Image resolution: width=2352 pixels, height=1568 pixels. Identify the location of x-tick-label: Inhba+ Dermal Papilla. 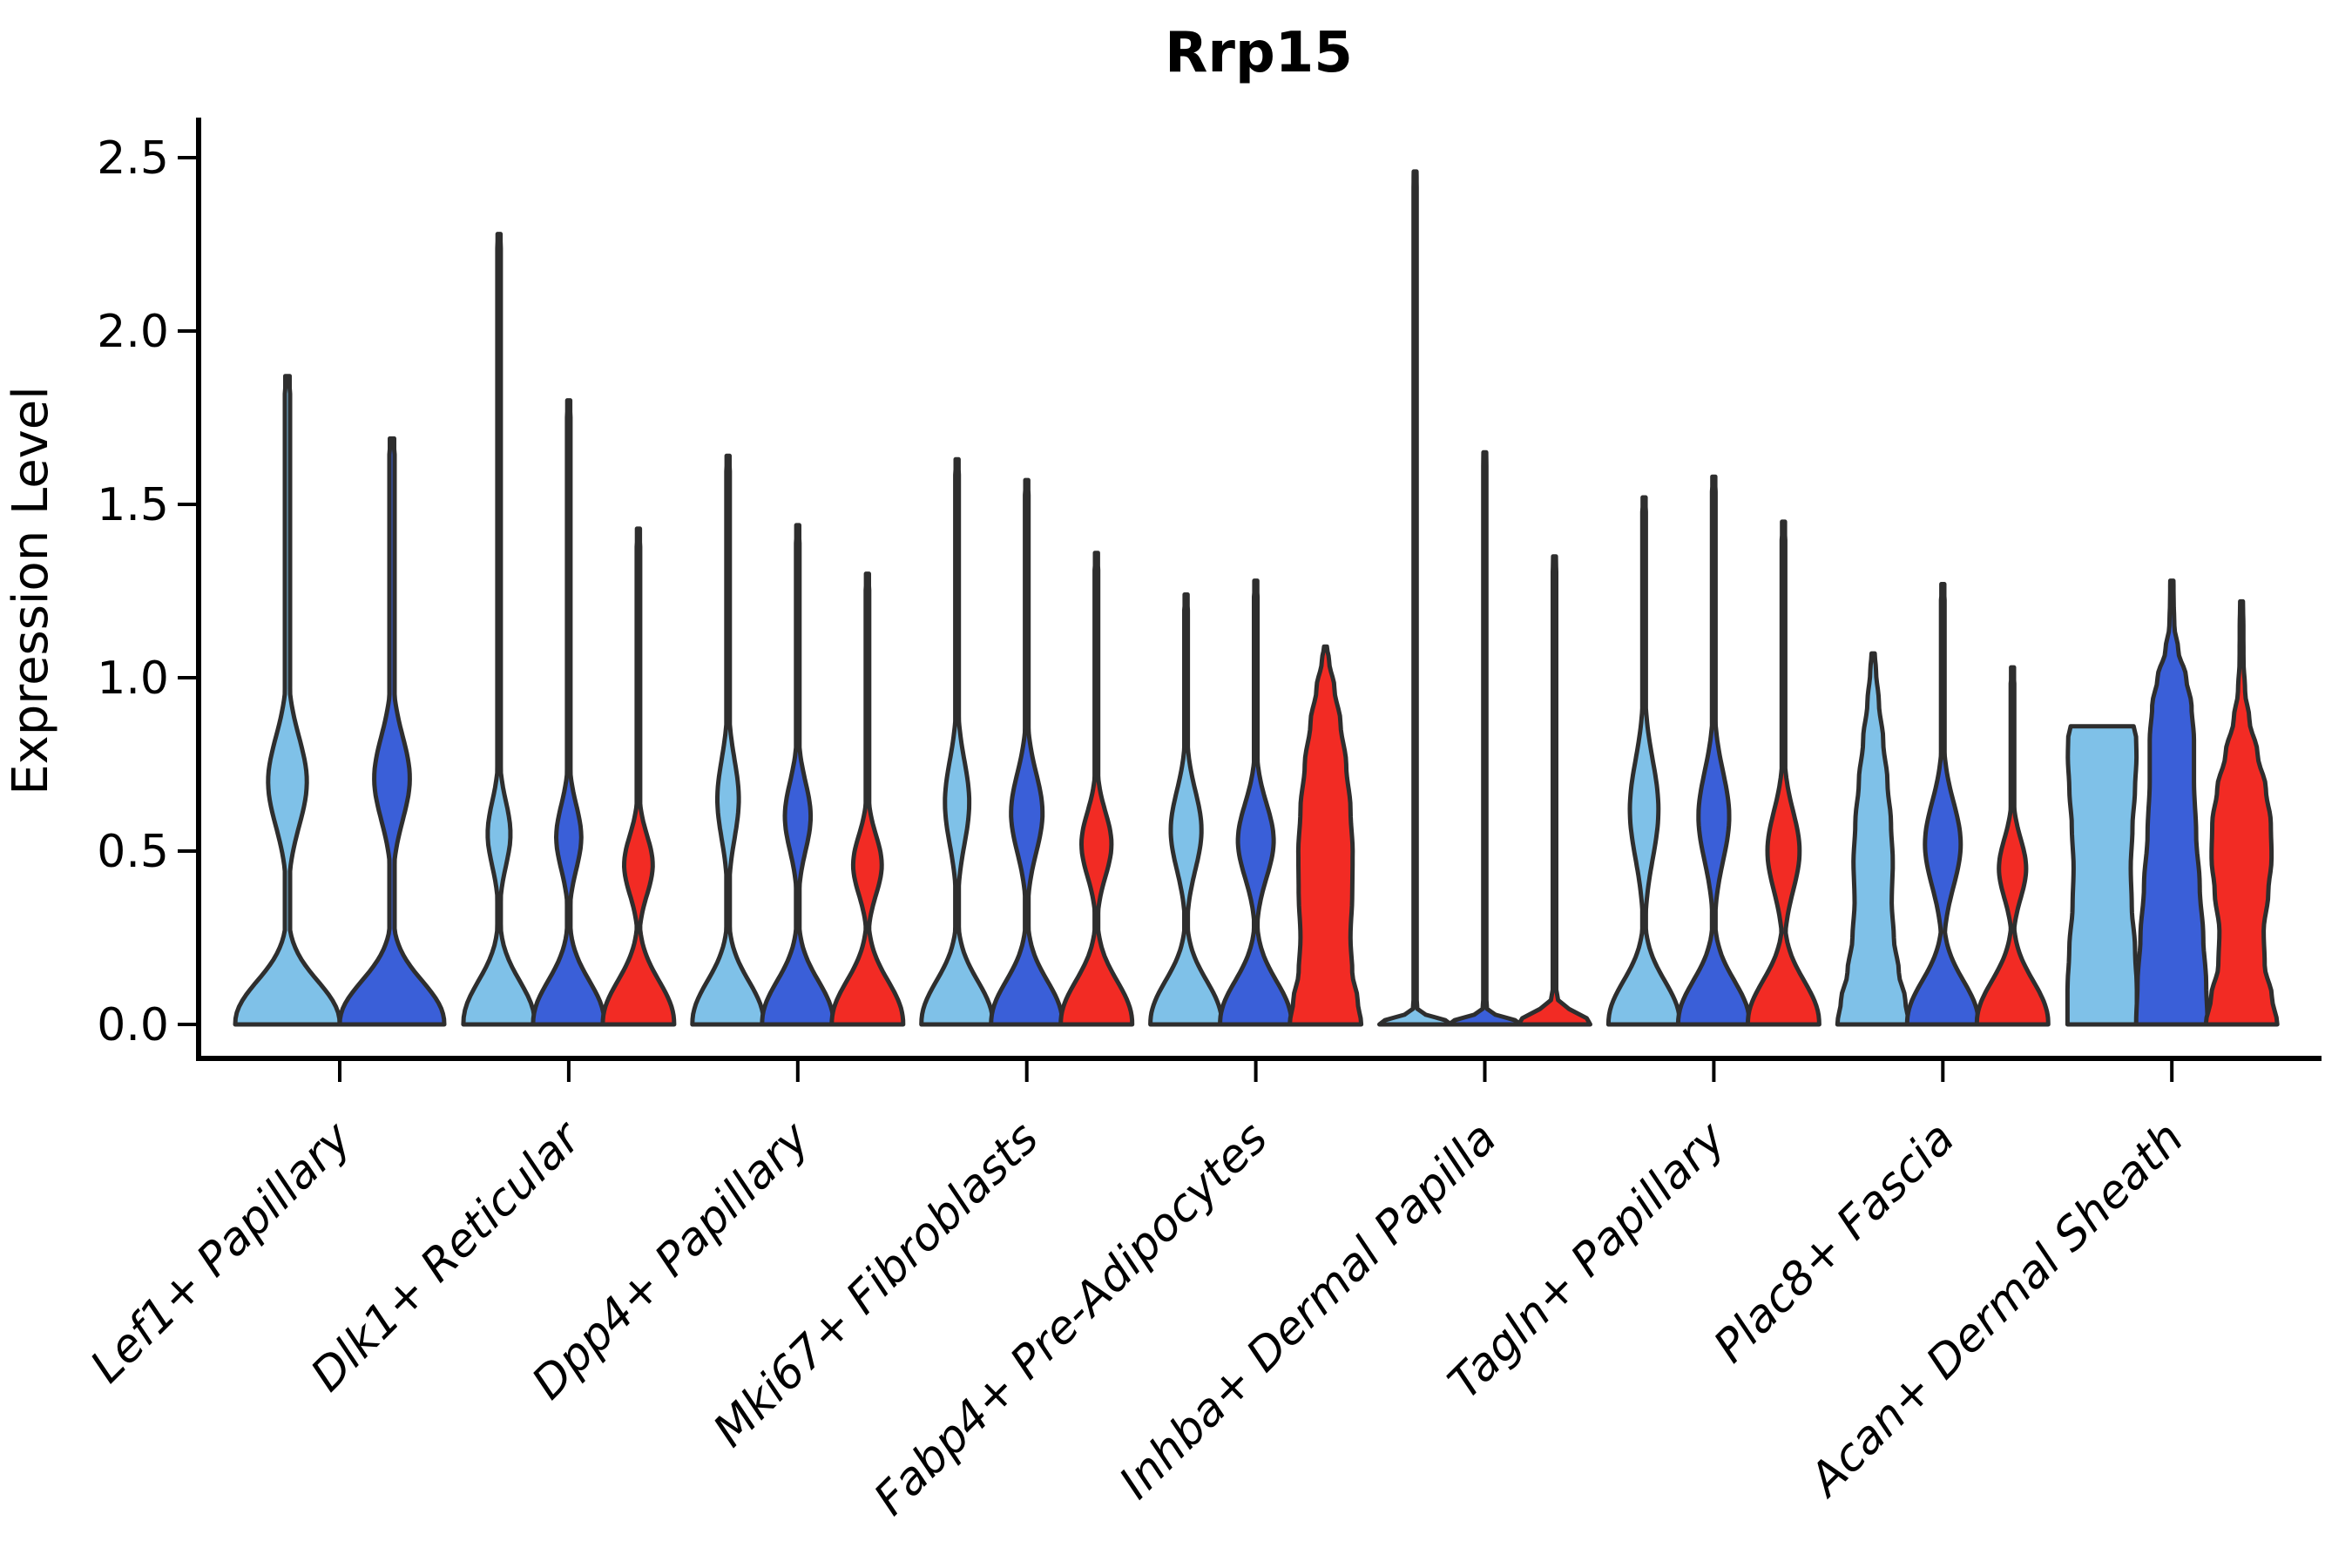
(1309, 1311).